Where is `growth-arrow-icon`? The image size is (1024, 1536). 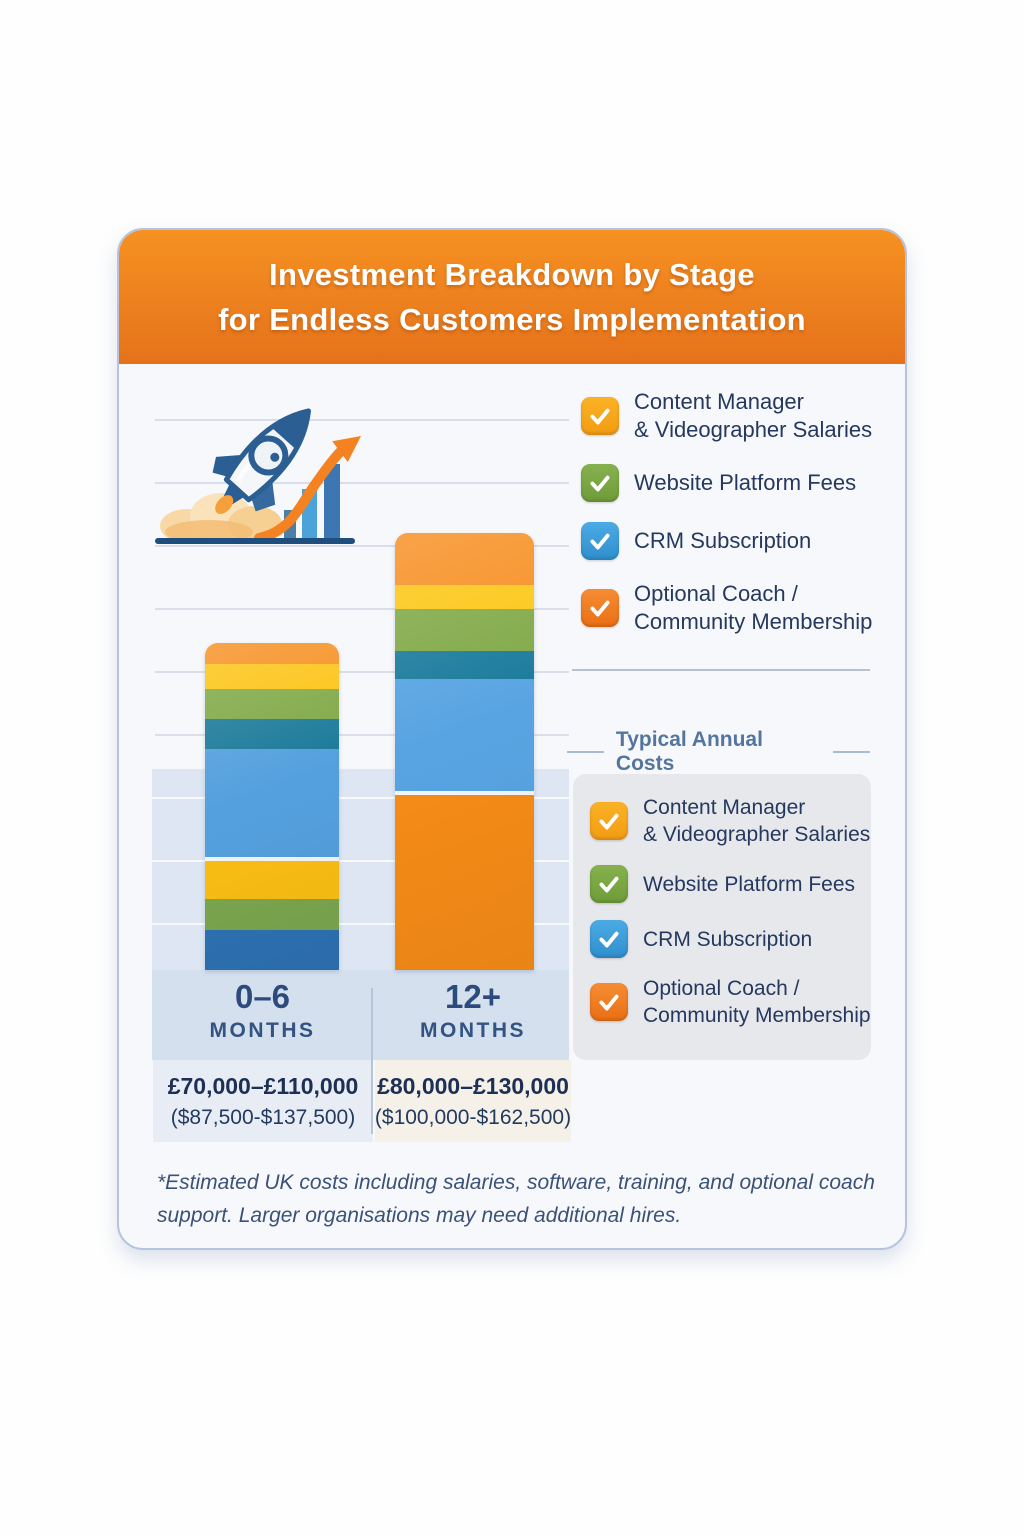
growth-arrow-icon is located at coordinates (307, 489).